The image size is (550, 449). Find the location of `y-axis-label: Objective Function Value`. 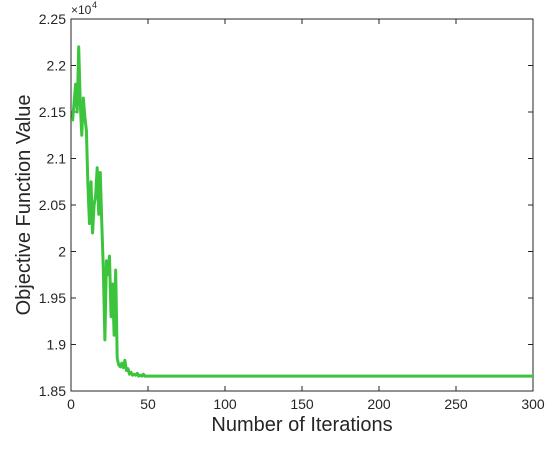

y-axis-label: Objective Function Value is located at coordinates (24, 205).